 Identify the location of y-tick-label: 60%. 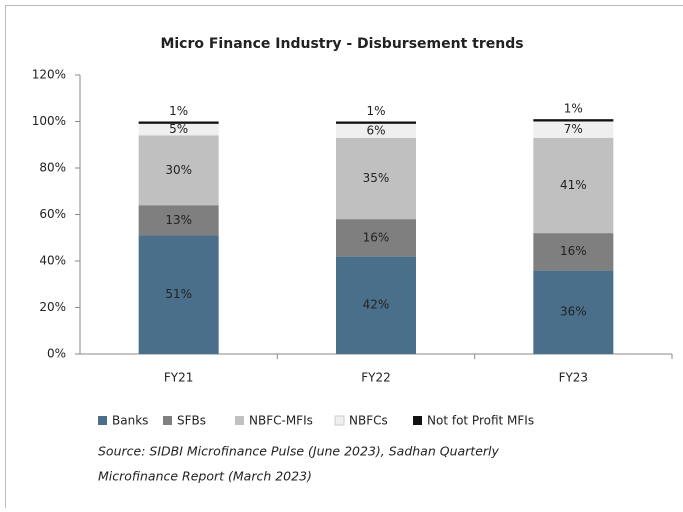
(52, 214).